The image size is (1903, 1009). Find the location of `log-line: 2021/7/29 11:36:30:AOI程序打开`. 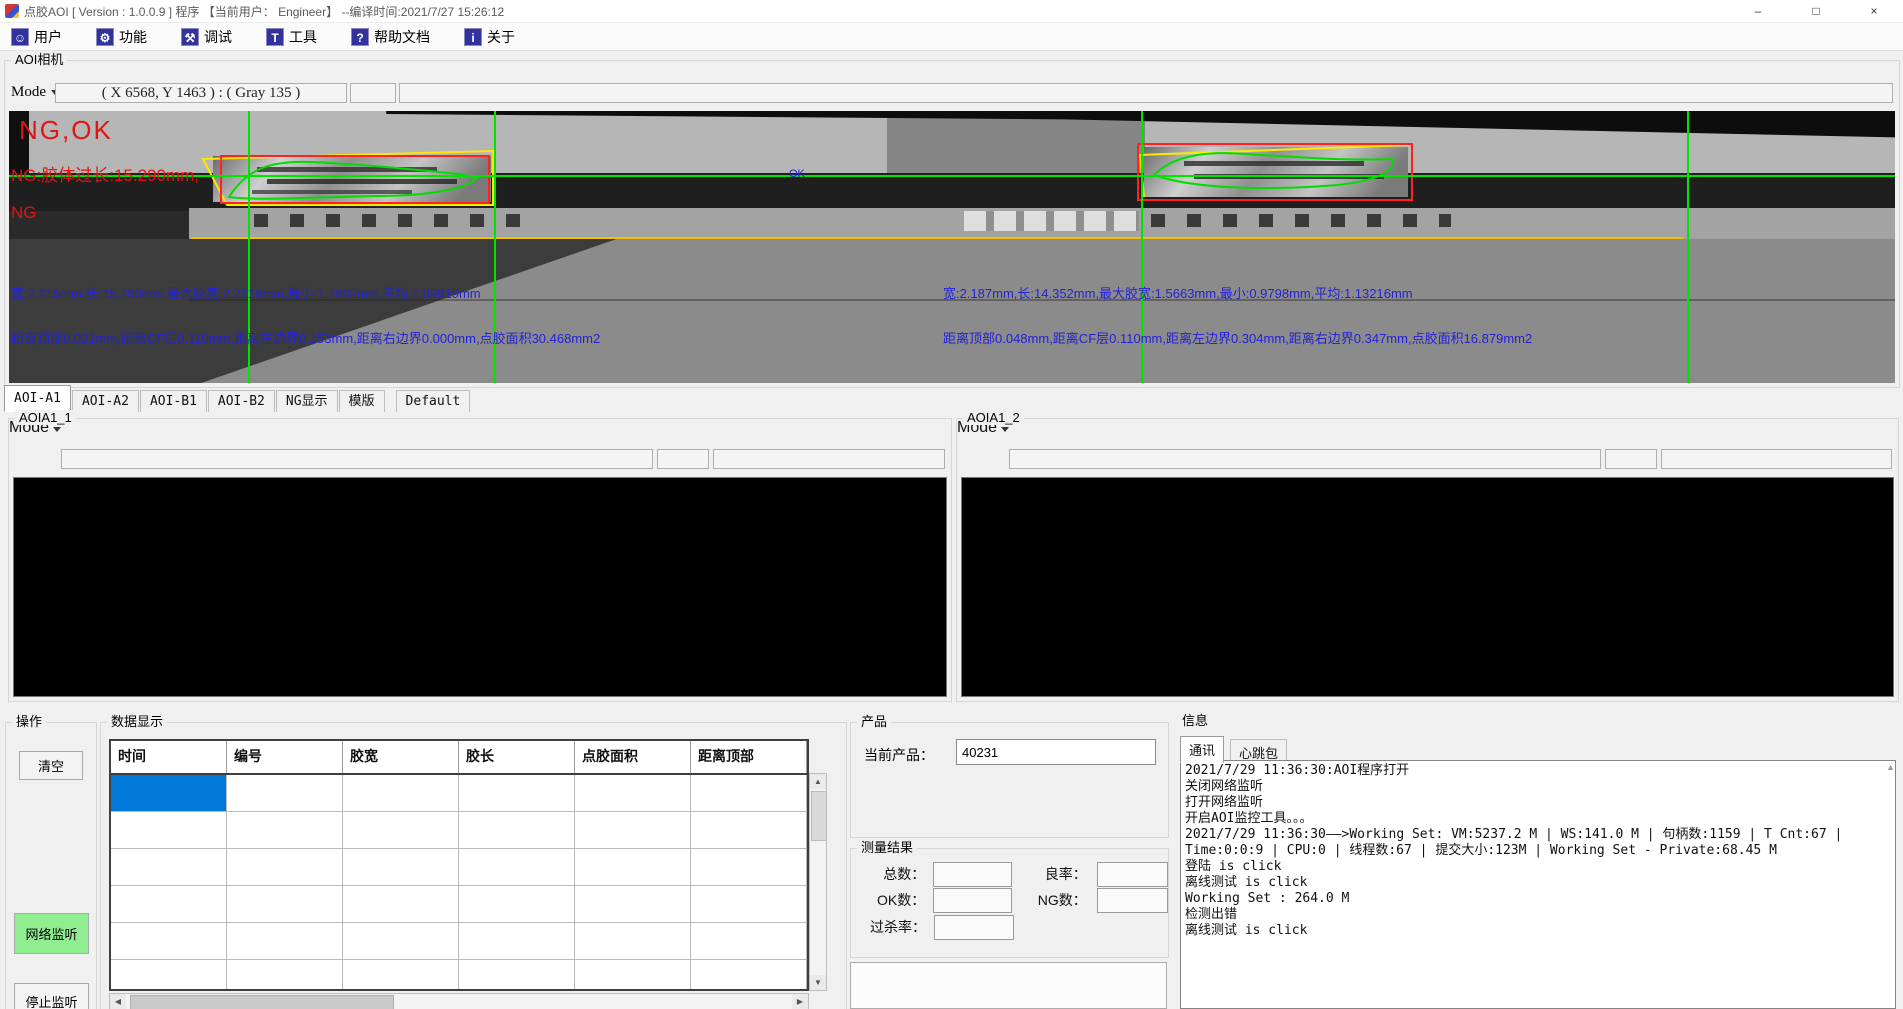

log-line: 2021/7/29 11:36:30:AOI程序打开 is located at coordinates (1297, 770).